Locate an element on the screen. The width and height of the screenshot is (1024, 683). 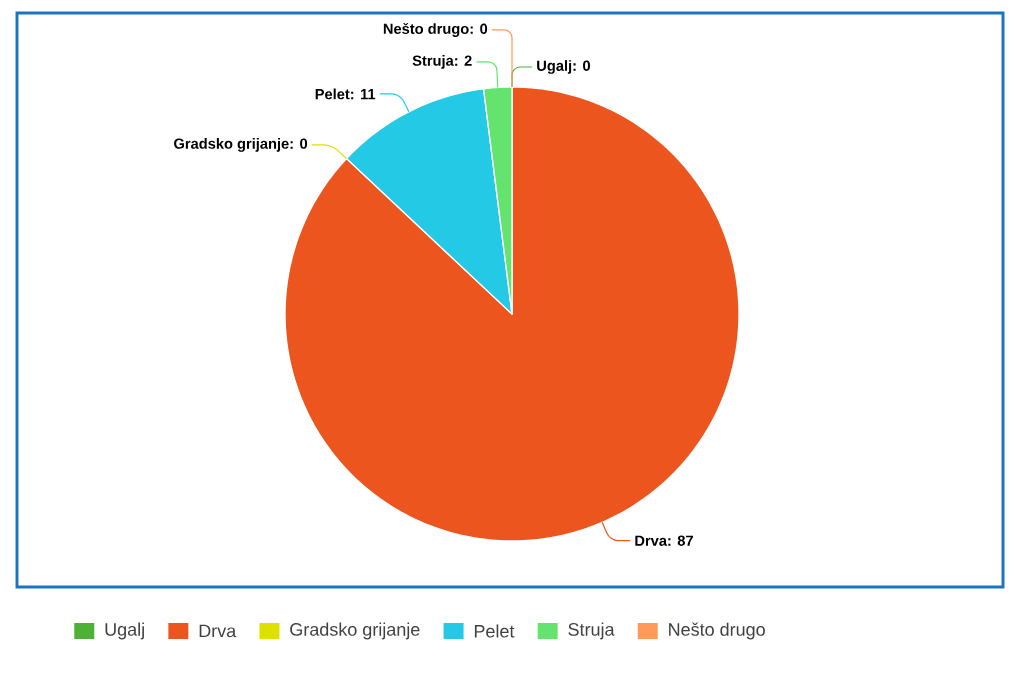
text: Nešto drugo: 0 is located at coordinates (435, 29).